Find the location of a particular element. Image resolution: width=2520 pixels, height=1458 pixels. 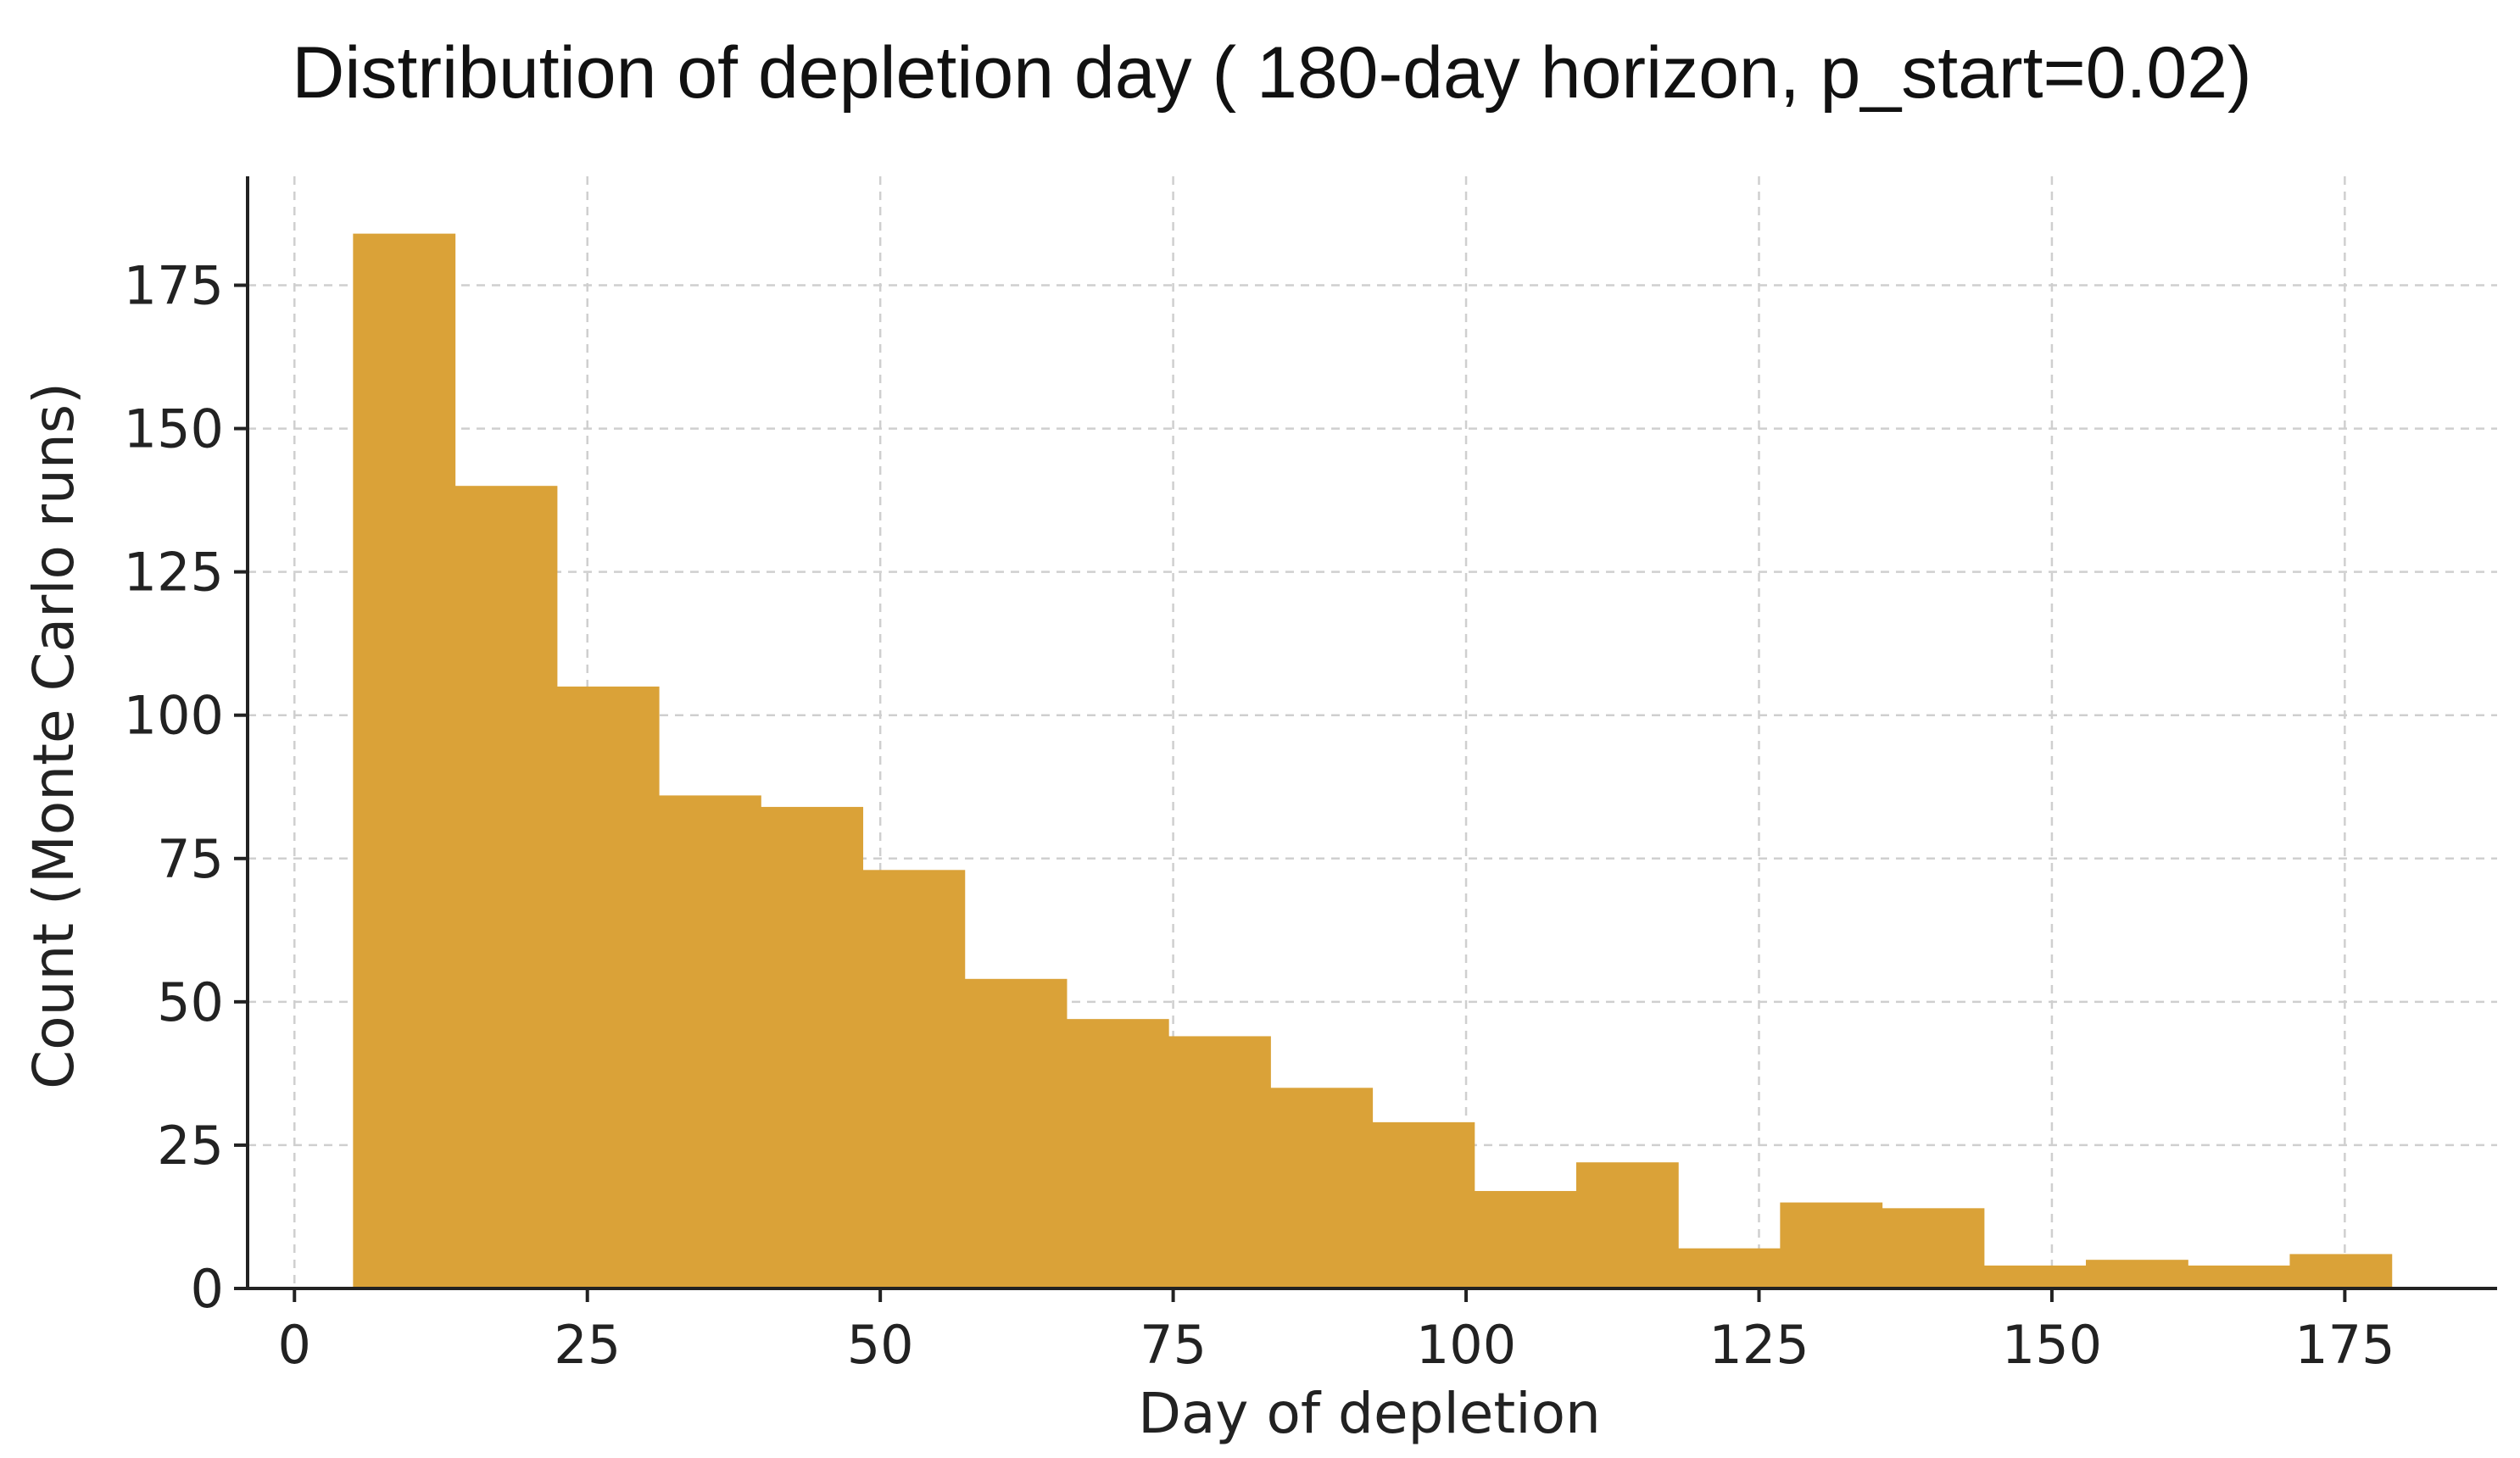

x-tick-label: 0 is located at coordinates (294, 1345).